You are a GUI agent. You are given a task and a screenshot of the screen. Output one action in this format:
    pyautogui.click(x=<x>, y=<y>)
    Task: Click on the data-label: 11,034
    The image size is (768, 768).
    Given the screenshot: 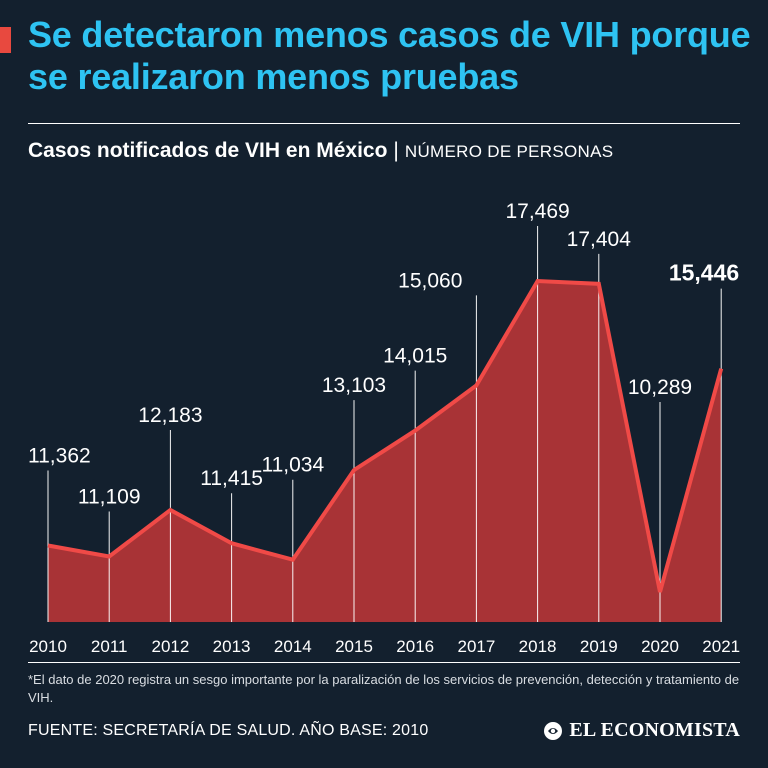 What is the action you would take?
    pyautogui.click(x=292, y=465)
    